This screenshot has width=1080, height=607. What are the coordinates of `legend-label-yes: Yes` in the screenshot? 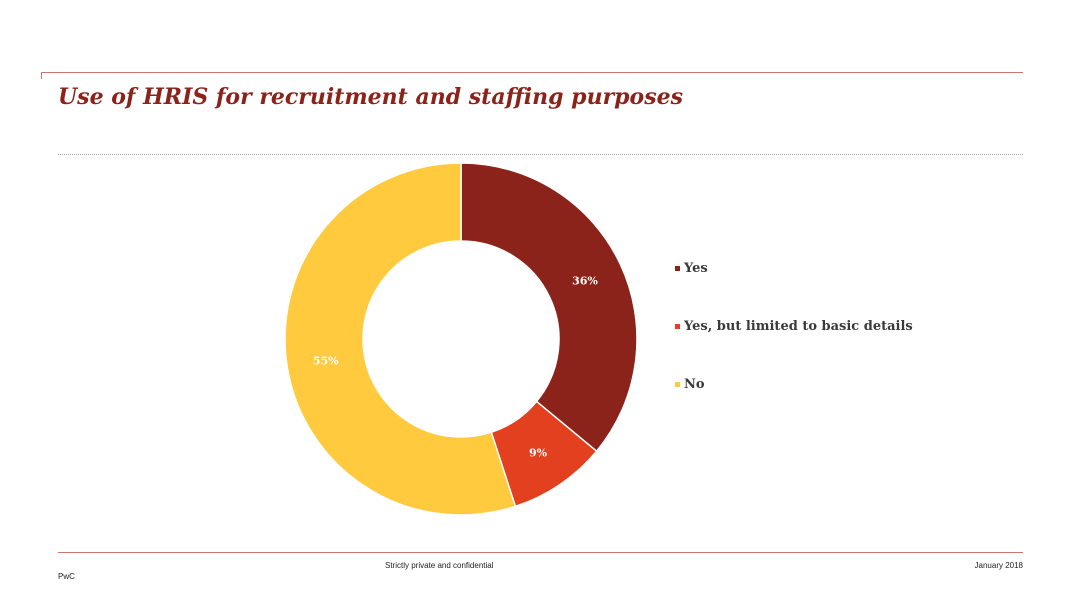 It's located at (696, 268).